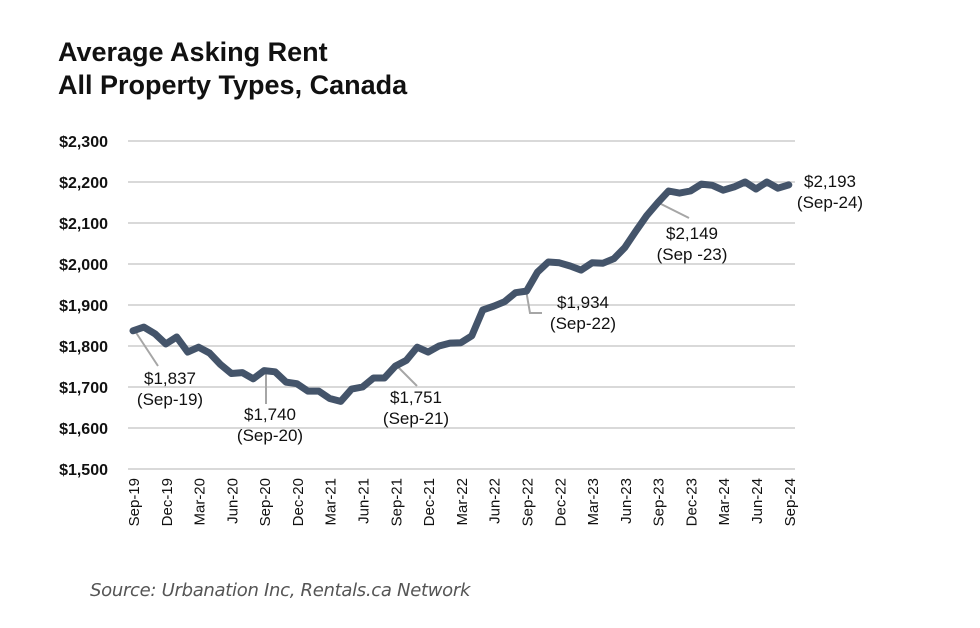  Describe the element at coordinates (270, 435) in the screenshot. I see `annotation-date: (Sep-20)` at that location.